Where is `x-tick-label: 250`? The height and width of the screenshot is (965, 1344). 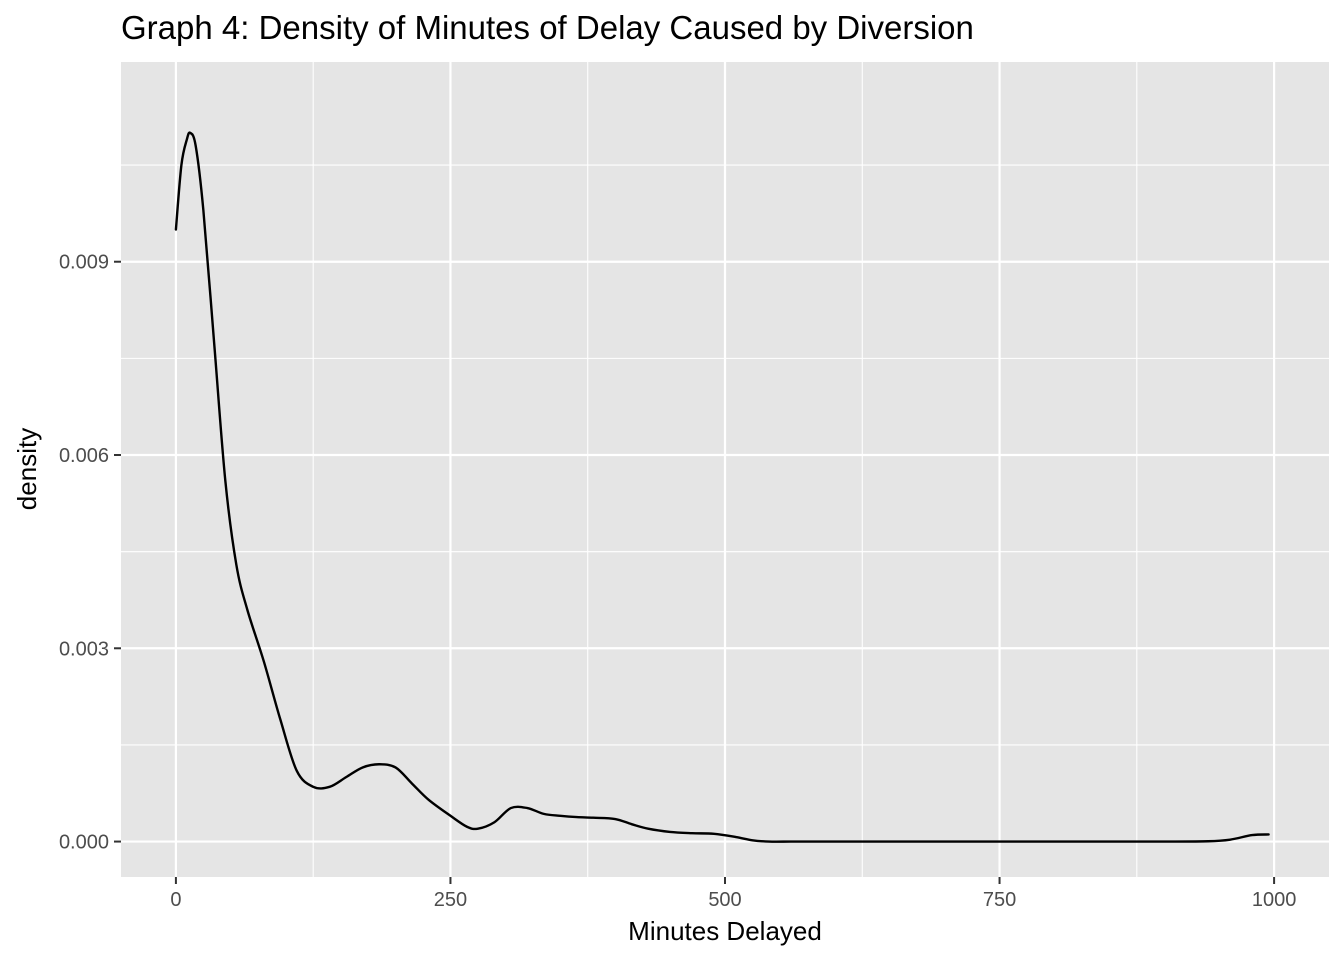
x-tick-label: 250 is located at coordinates (450, 900).